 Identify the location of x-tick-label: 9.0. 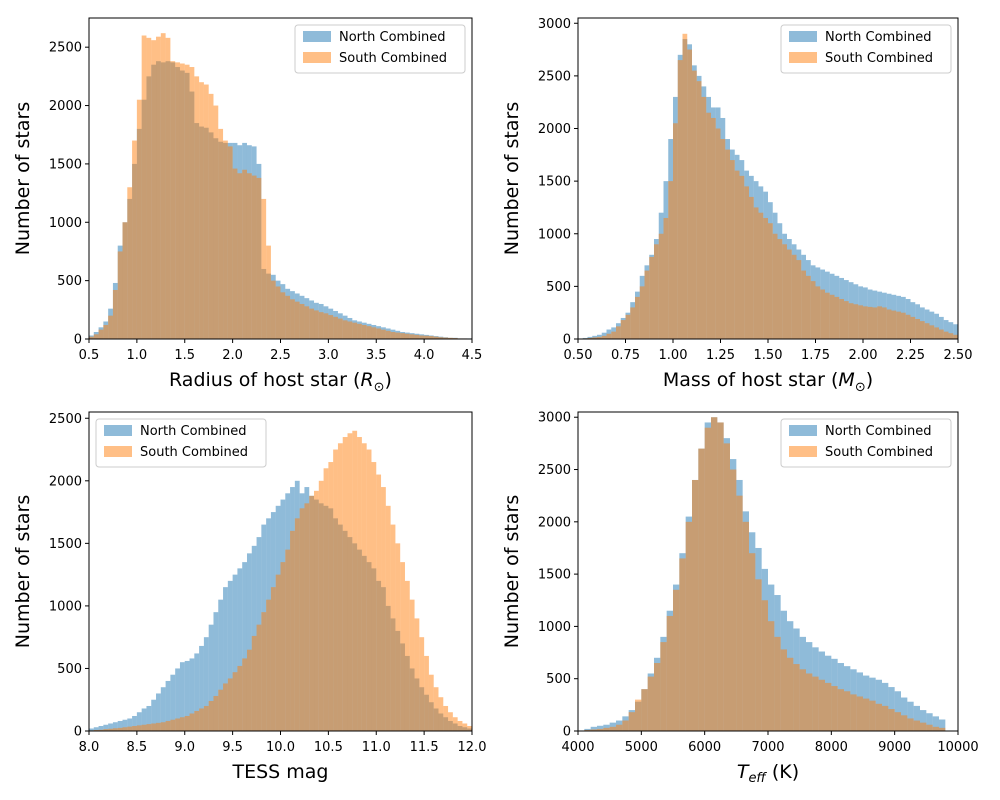
(184, 747).